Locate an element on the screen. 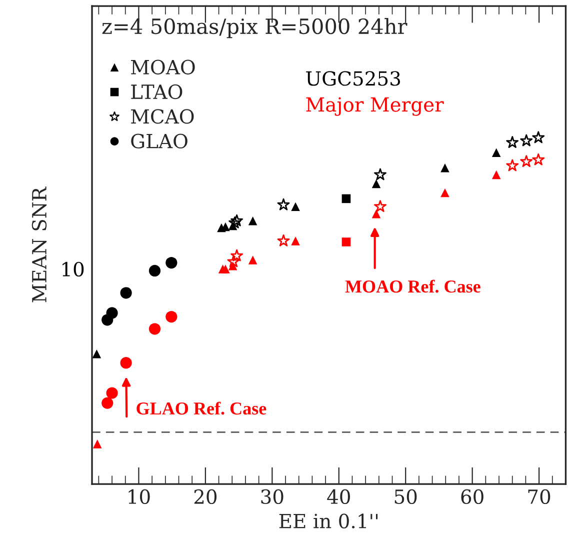 This screenshot has height=552, width=568. x-tick-label: 70 is located at coordinates (539, 496).